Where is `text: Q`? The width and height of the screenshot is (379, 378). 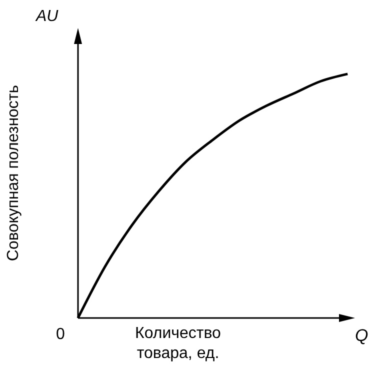
text: Q is located at coordinates (361, 336).